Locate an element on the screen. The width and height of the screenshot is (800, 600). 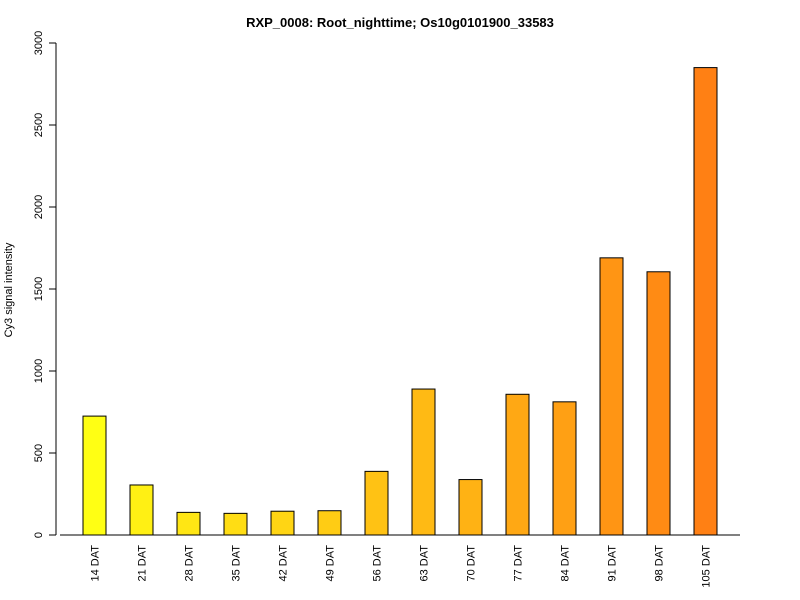
x-tick-label: 14 DAT is located at coordinates (96, 563).